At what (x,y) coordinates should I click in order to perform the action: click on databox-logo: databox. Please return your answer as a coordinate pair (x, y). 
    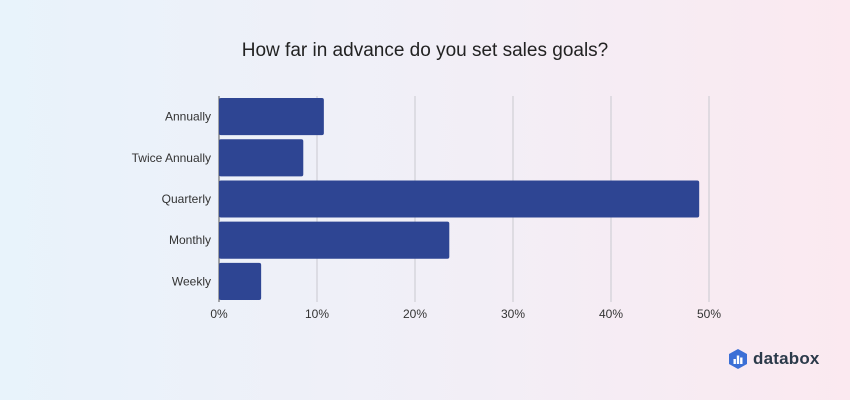
    Looking at the image, I should click on (774, 359).